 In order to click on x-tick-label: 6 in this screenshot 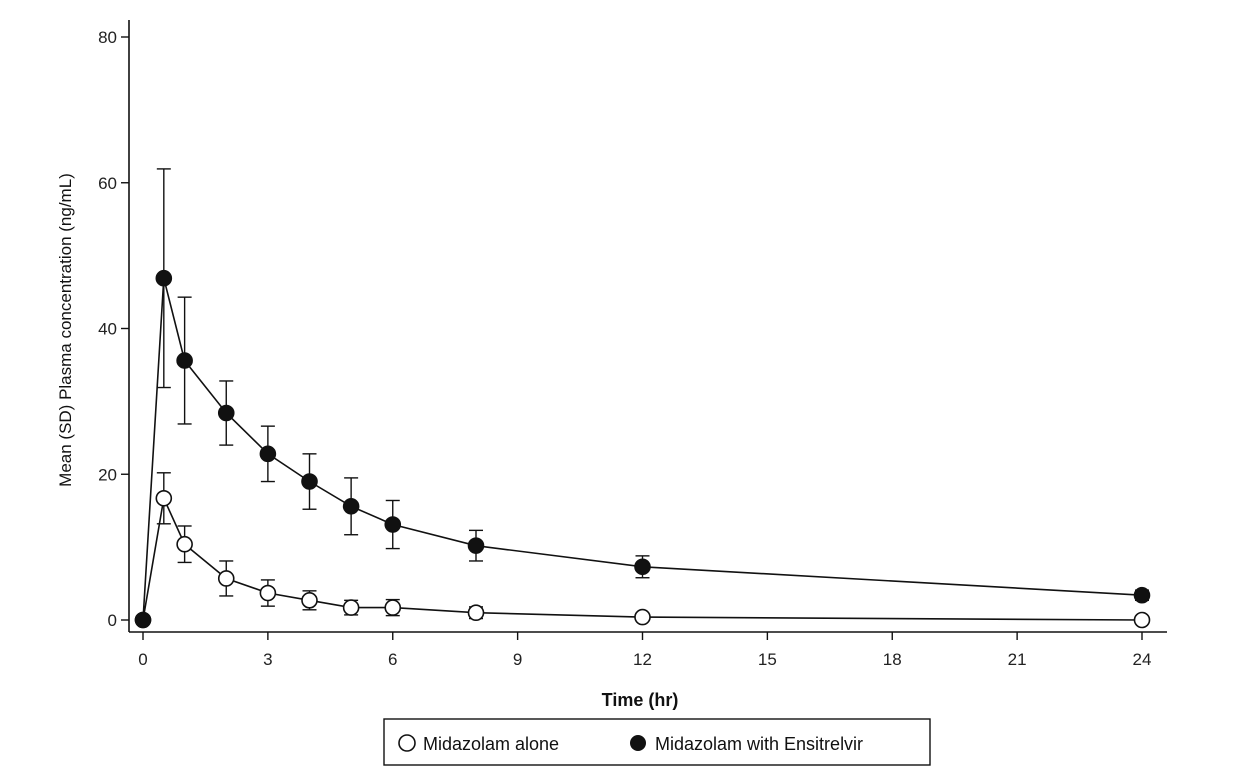, I will do `click(392, 659)`.